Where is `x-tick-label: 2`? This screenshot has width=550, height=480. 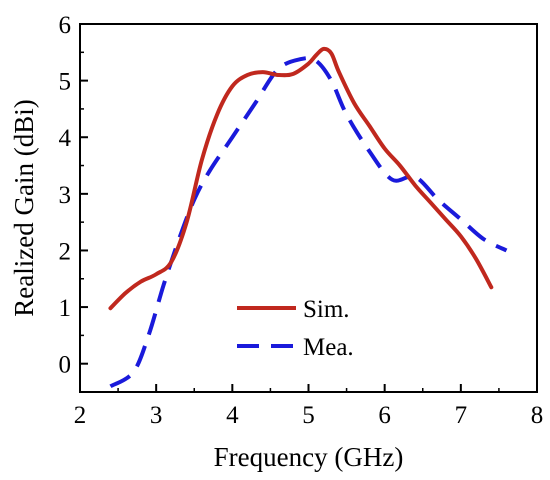
x-tick-label: 2 is located at coordinates (80, 415).